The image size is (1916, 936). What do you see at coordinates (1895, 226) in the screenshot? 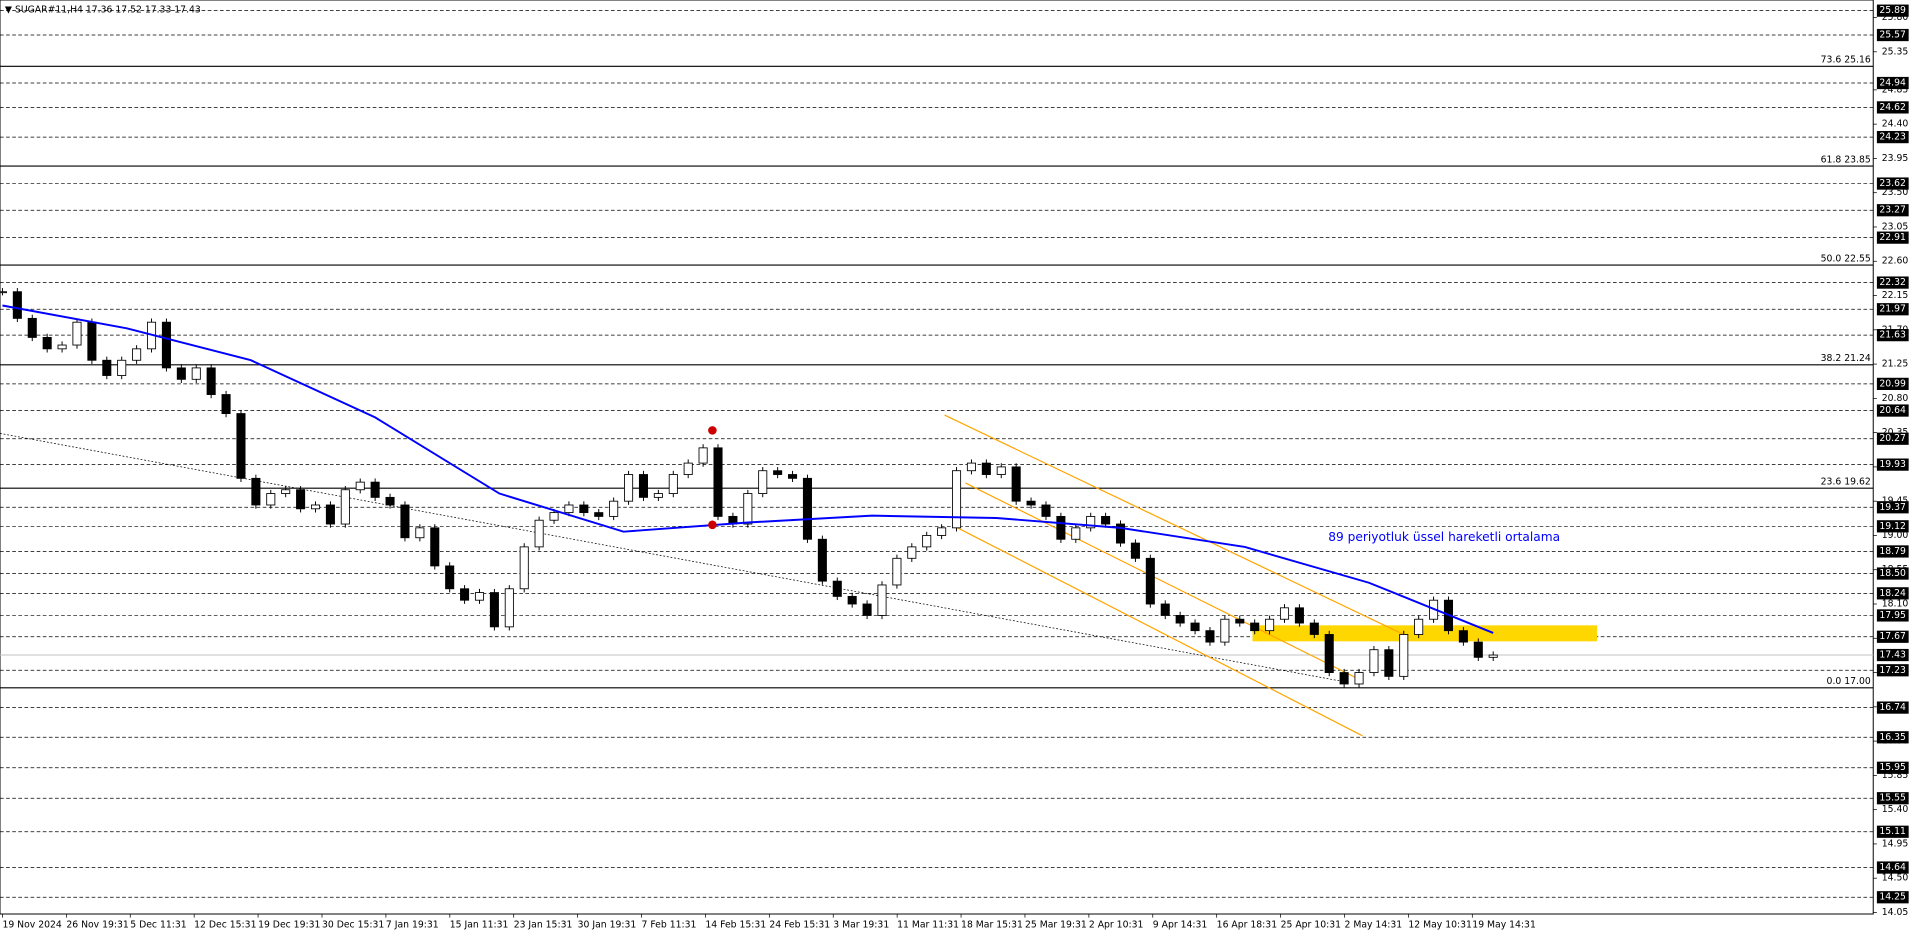
I see `y-tick-label: 23.05` at bounding box center [1895, 226].